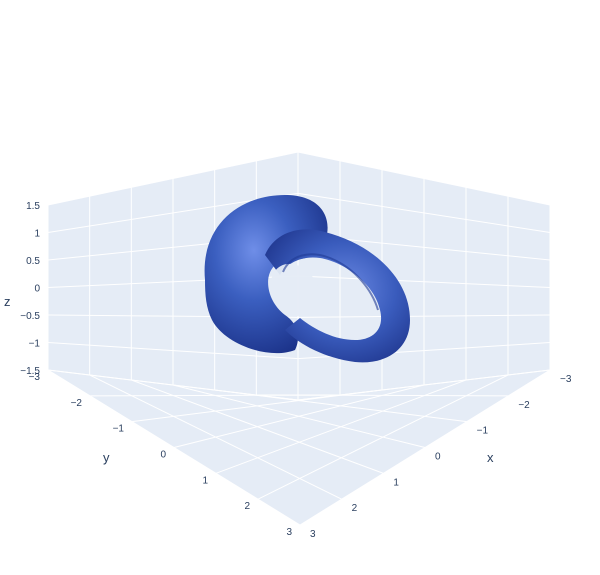  What do you see at coordinates (37, 289) in the screenshot?
I see `z-tick-label: 0` at bounding box center [37, 289].